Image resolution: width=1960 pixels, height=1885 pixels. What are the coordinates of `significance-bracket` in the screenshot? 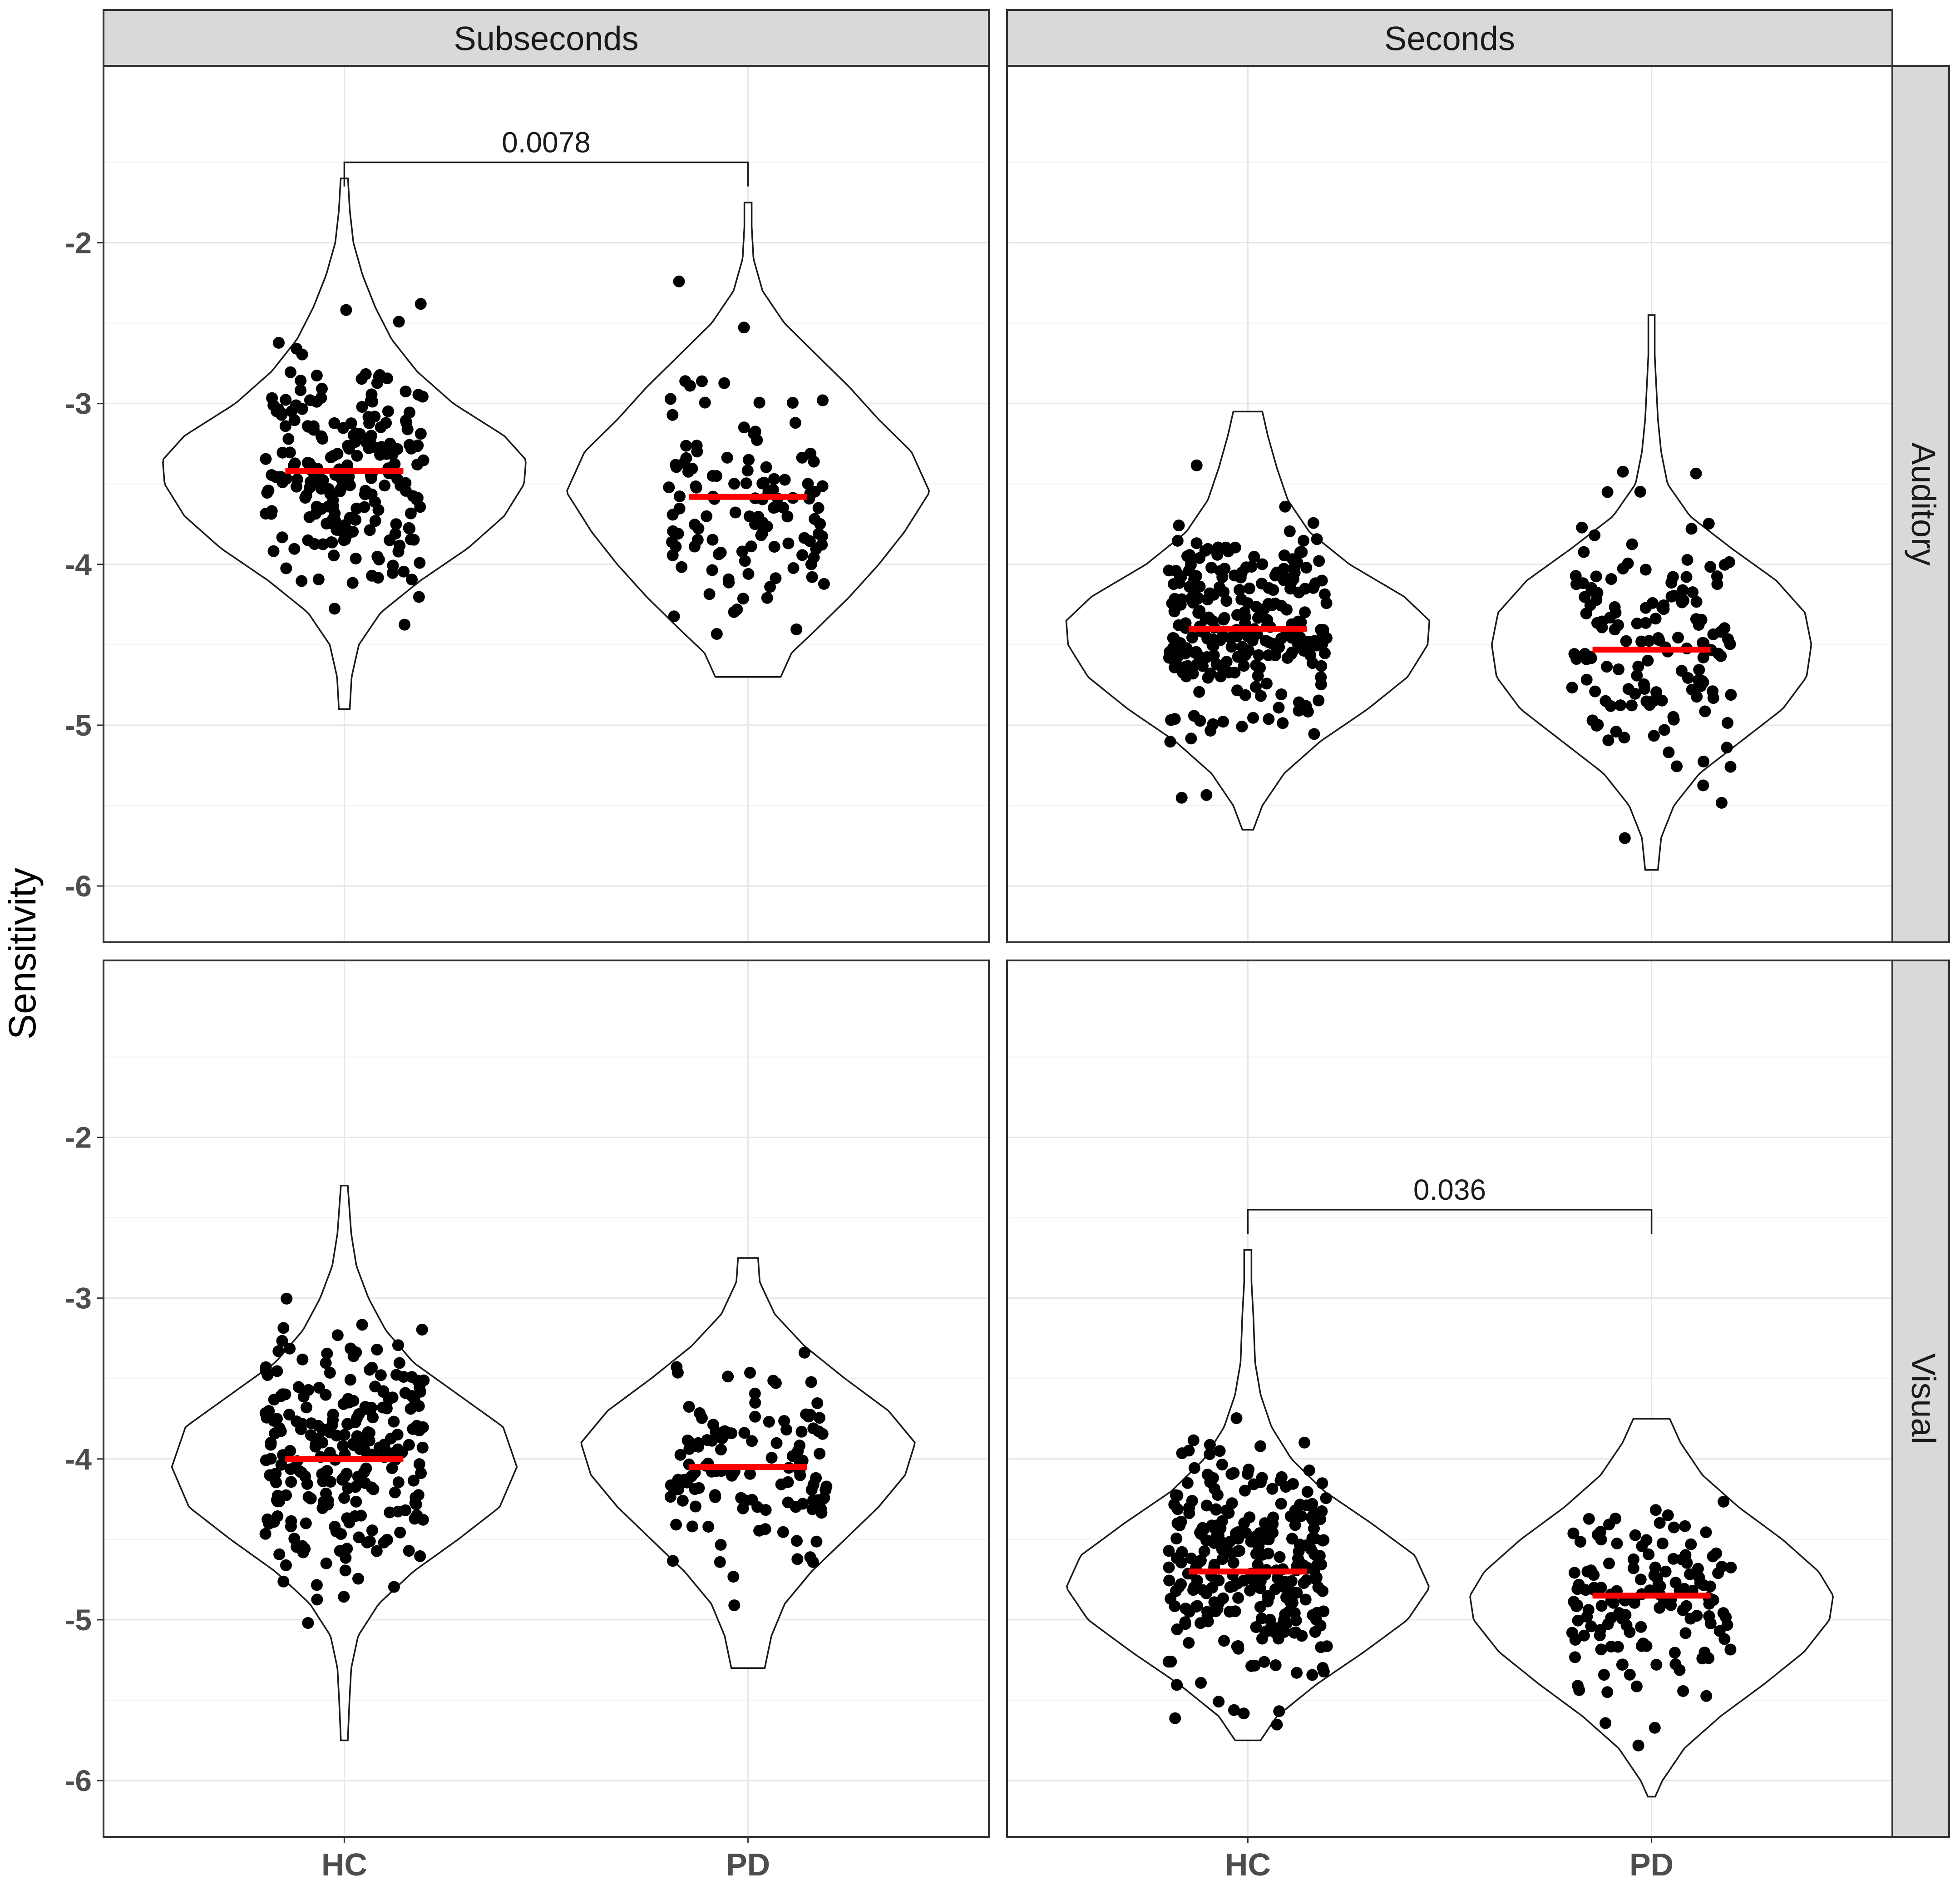 It's located at (546, 174).